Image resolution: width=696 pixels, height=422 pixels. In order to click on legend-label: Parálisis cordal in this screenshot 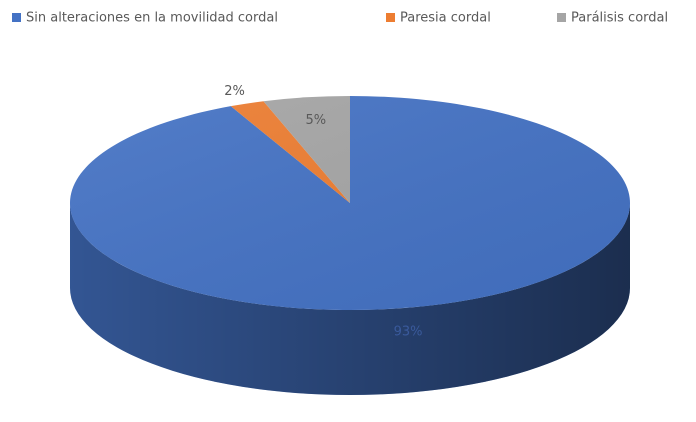, I will do `click(619, 18)`.